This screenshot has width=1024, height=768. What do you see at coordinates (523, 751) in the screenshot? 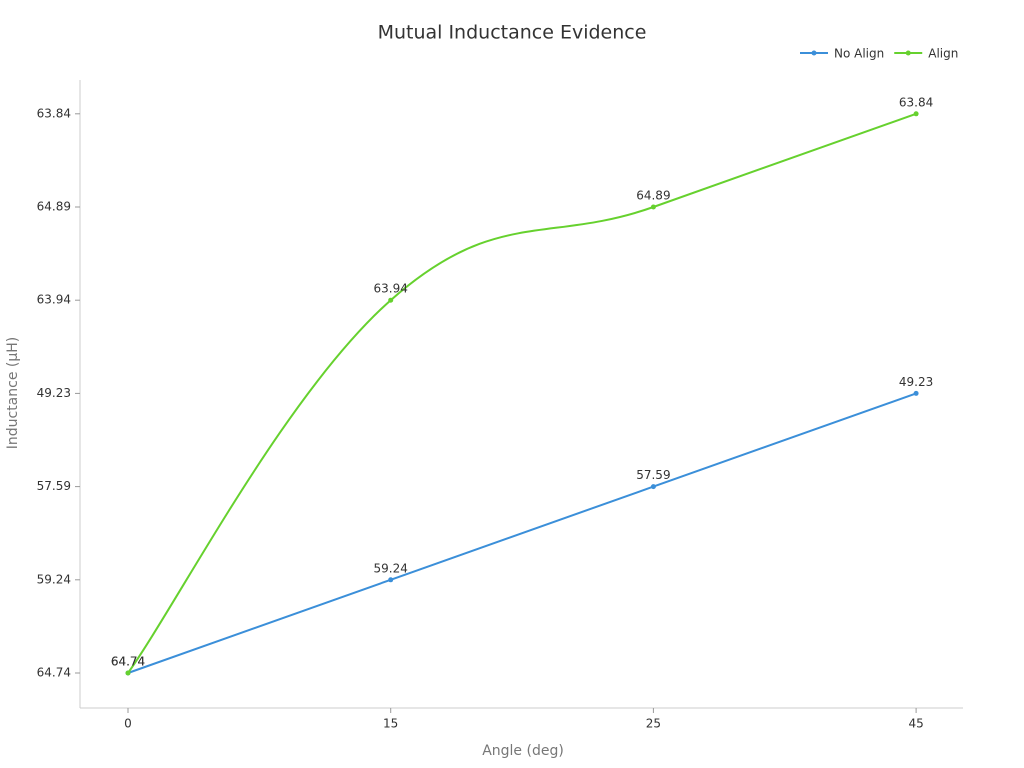
I see `x-axis-title: Angle (deg)` at bounding box center [523, 751].